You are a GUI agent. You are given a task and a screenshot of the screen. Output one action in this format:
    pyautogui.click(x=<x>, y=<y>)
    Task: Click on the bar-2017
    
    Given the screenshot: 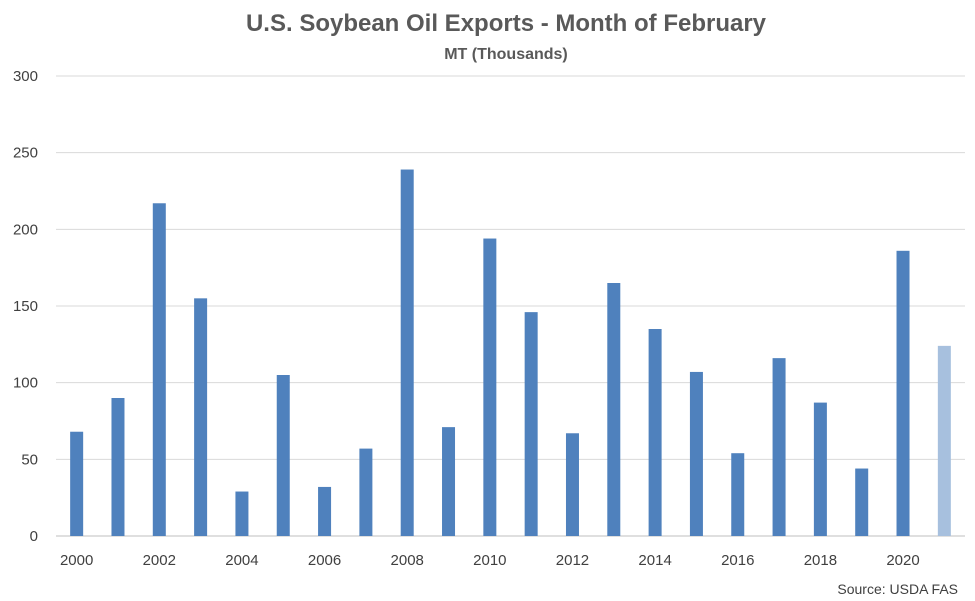 What is the action you would take?
    pyautogui.click(x=779, y=447)
    